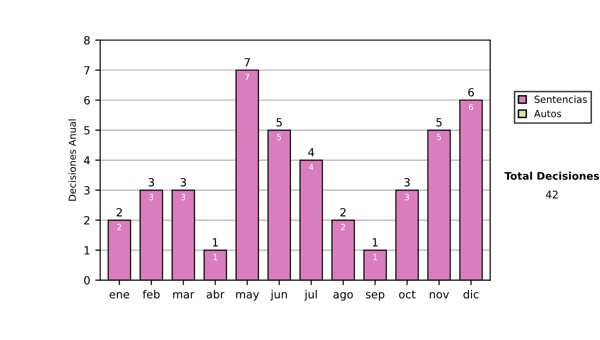  I want to click on text: 42, so click(552, 194).